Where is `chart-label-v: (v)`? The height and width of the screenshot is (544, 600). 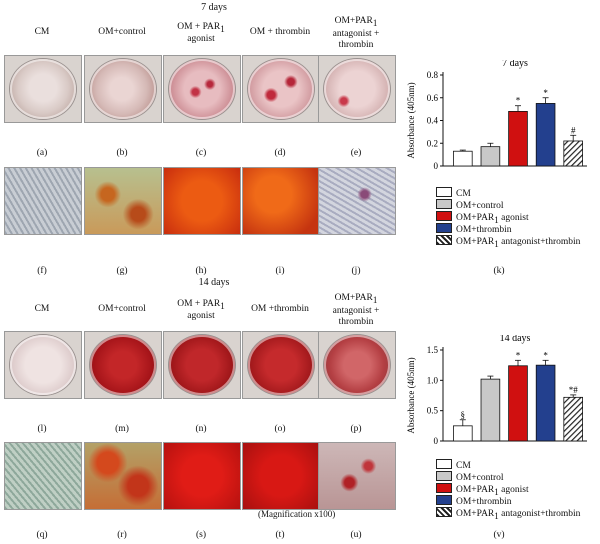 chart-label-v: (v) is located at coordinates (499, 535).